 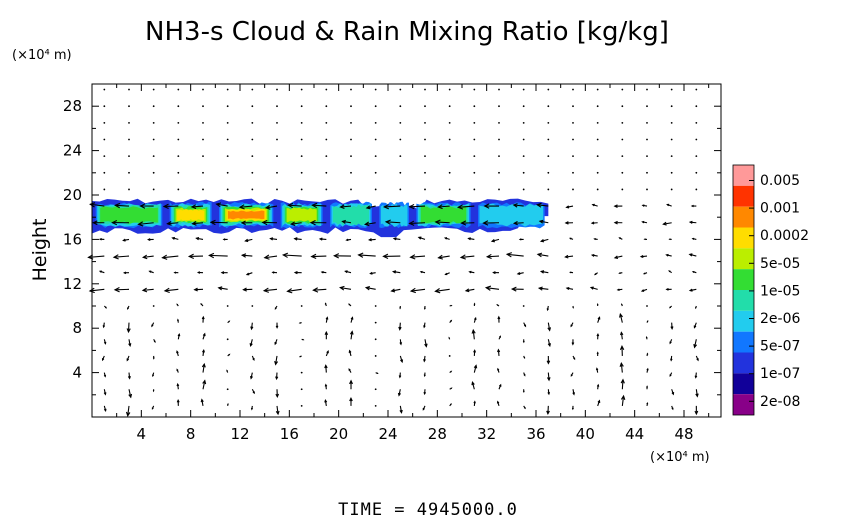 What do you see at coordinates (535, 434) in the screenshot?
I see `x-tick-label: 36` at bounding box center [535, 434].